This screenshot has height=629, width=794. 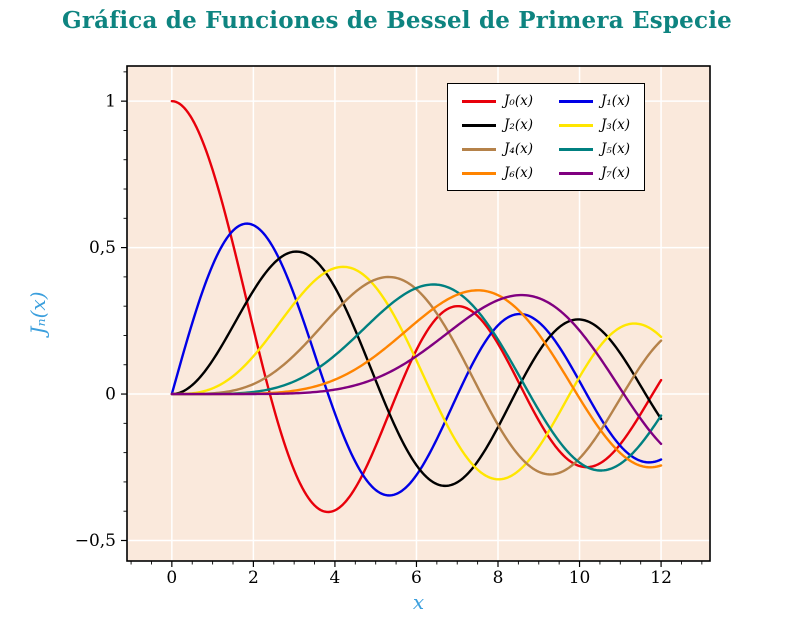 I want to click on legend-swatch-J3, so click(x=575, y=125).